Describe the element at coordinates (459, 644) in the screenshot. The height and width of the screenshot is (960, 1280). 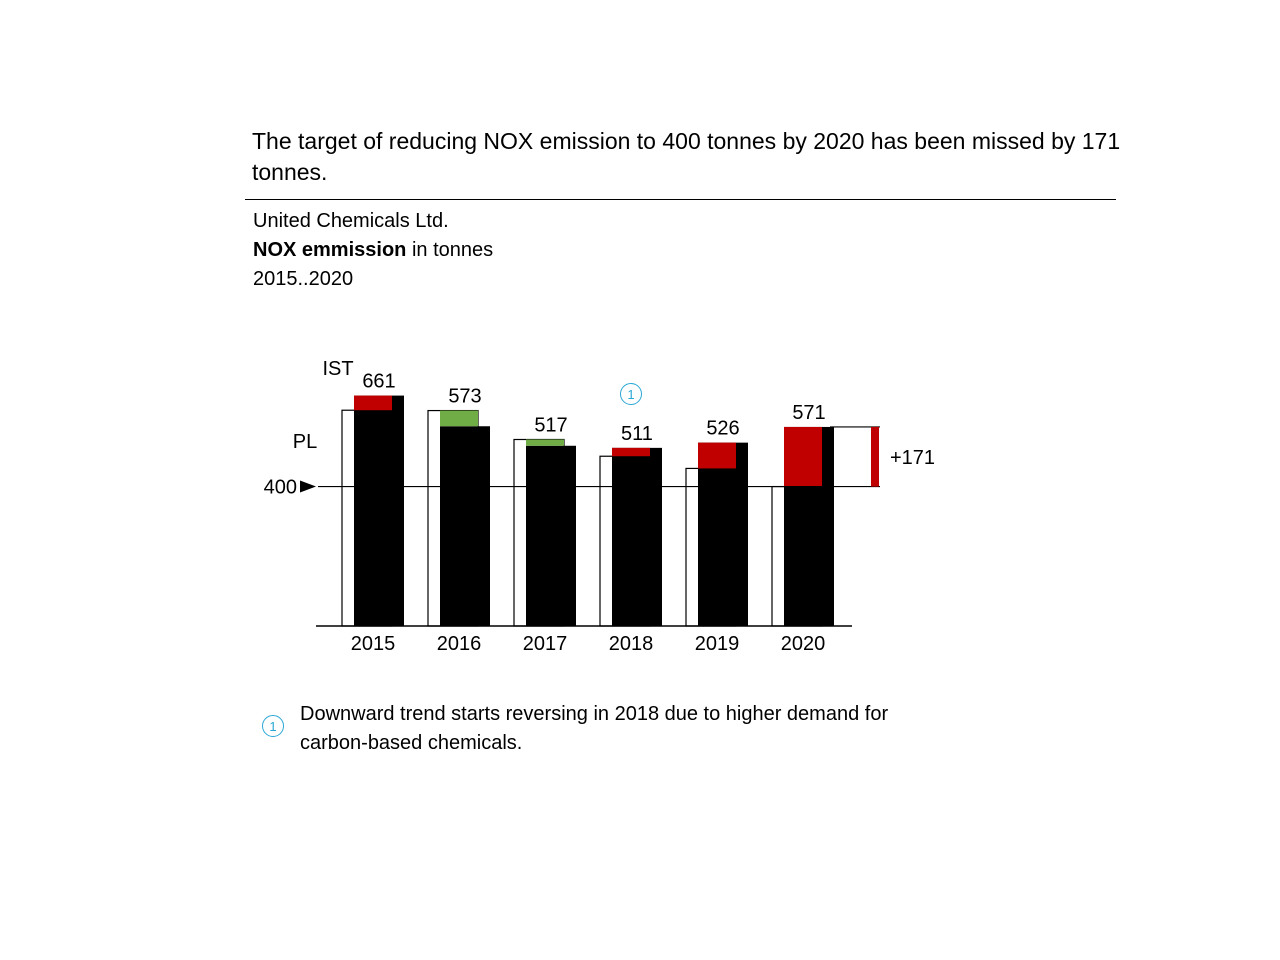
I see `category-label-2016: 2016` at that location.